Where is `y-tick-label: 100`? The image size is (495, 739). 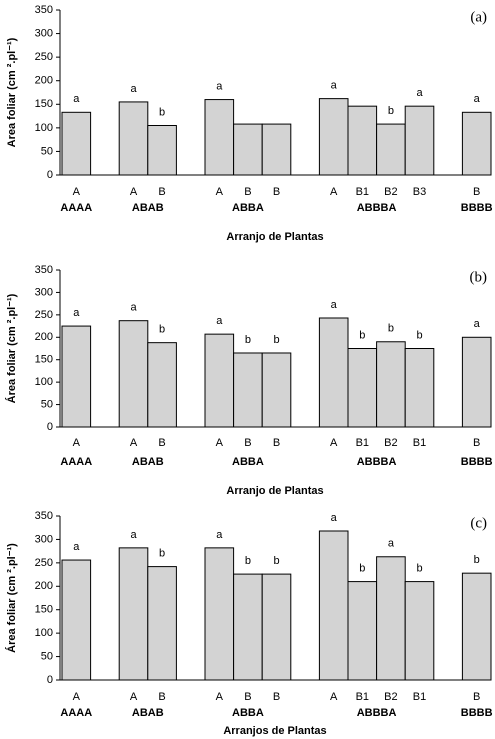 y-tick-label: 100 is located at coordinates (44, 382).